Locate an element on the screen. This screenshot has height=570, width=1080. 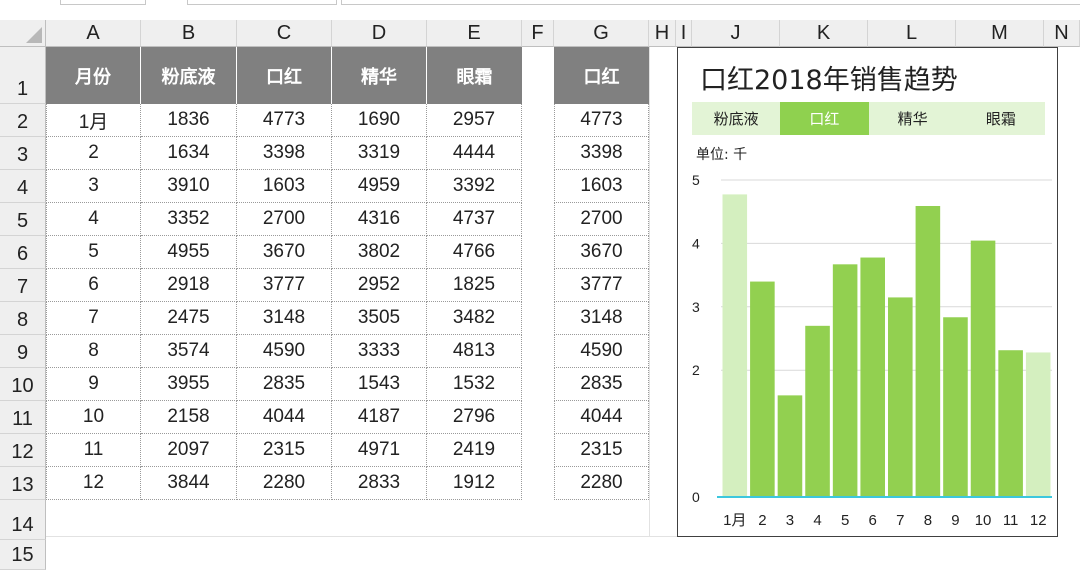
column-header-m: M is located at coordinates (1000, 33).